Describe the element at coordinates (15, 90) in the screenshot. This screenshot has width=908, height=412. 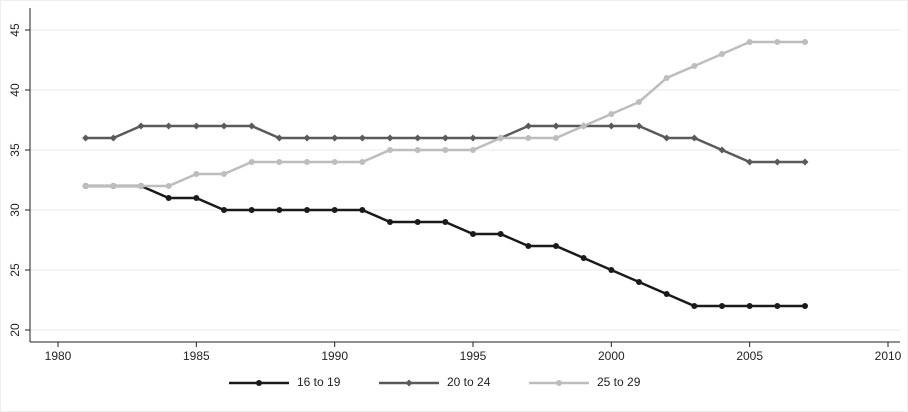
I see `y-tick-label: 40` at that location.